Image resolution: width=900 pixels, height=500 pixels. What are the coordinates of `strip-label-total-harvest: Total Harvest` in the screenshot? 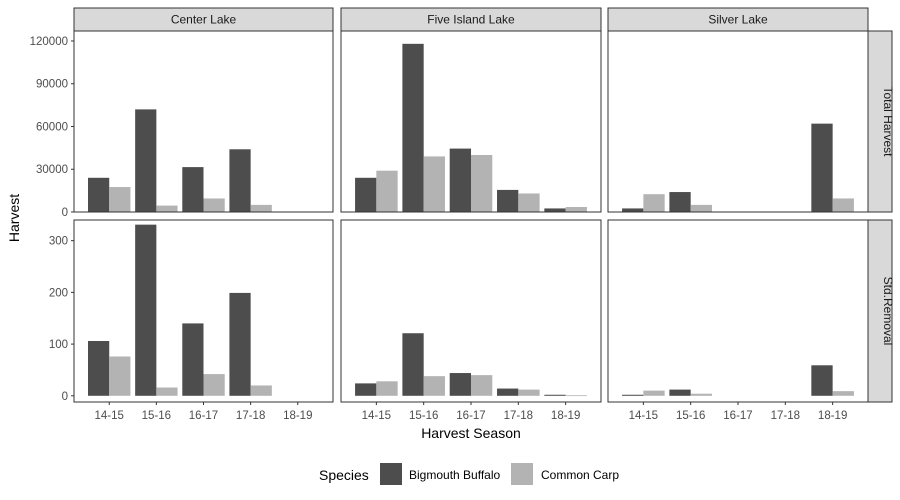 It's located at (888, 121).